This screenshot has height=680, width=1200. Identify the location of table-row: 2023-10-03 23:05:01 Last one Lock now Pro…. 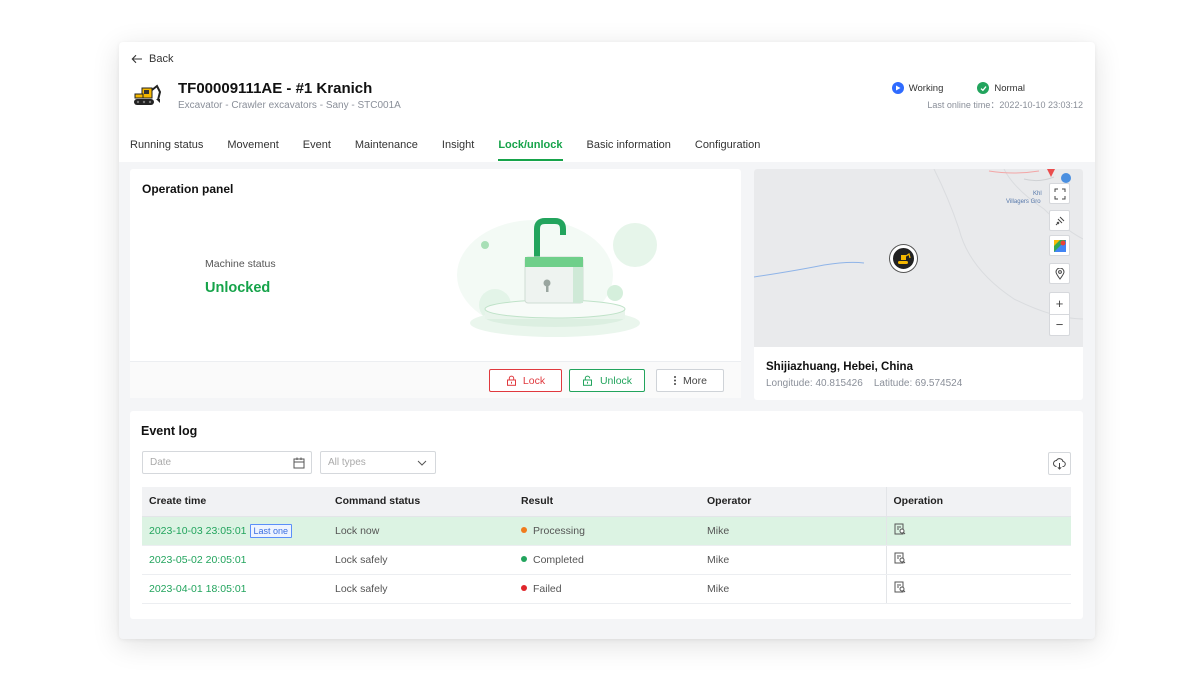
(606, 531).